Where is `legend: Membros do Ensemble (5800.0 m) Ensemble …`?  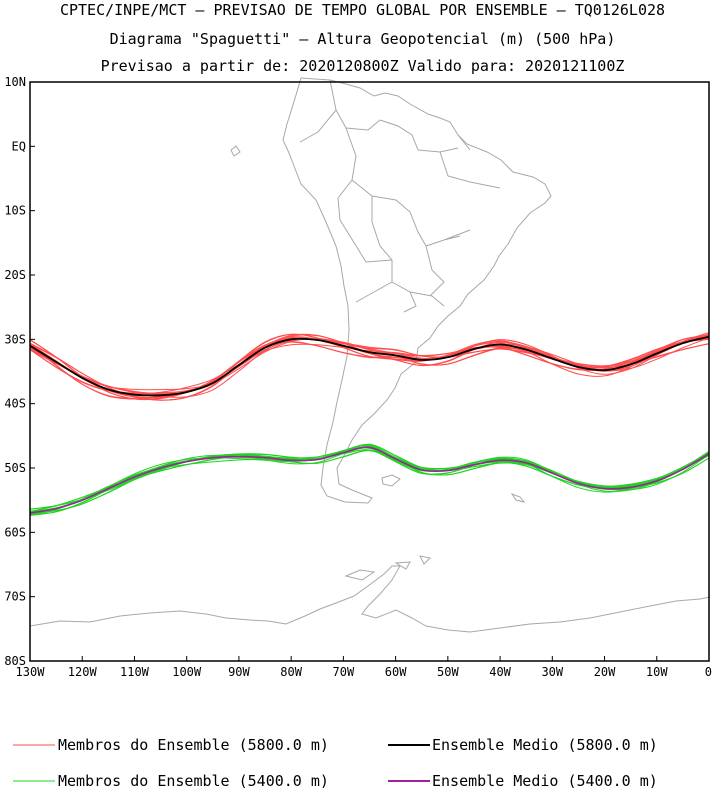
legend: Membros do Ensemble (5800.0 m) Ensemble … is located at coordinates (335, 763).